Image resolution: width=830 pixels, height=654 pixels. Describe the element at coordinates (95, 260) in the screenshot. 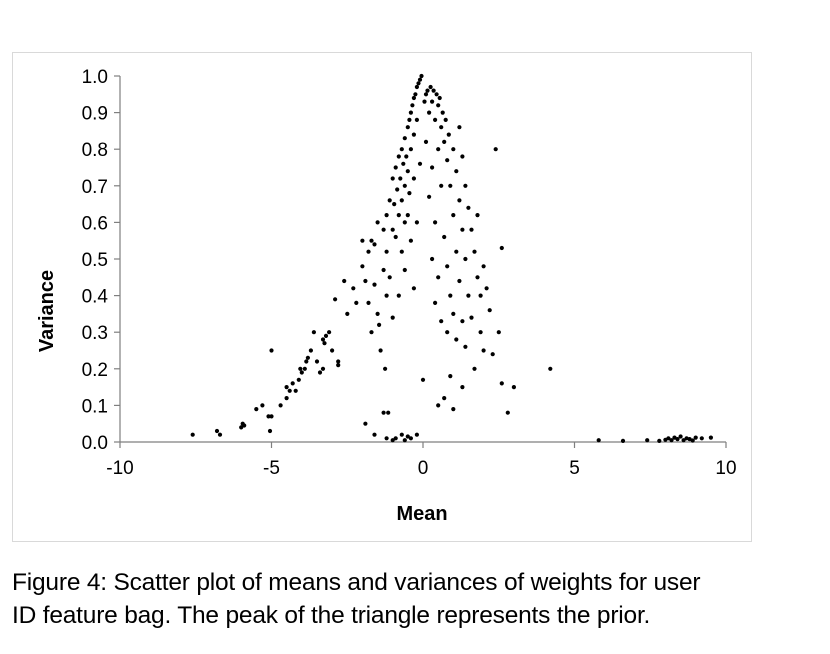

I see `y-tick-label: 0.5` at that location.